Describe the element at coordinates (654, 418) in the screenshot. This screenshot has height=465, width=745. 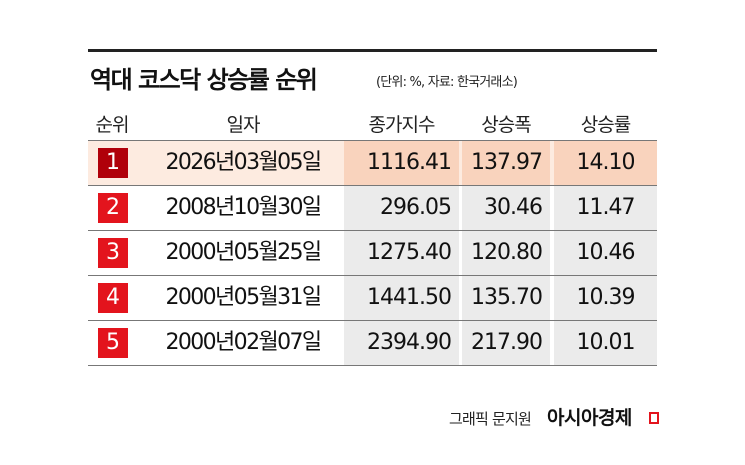
I see `brand-mark-icon` at that location.